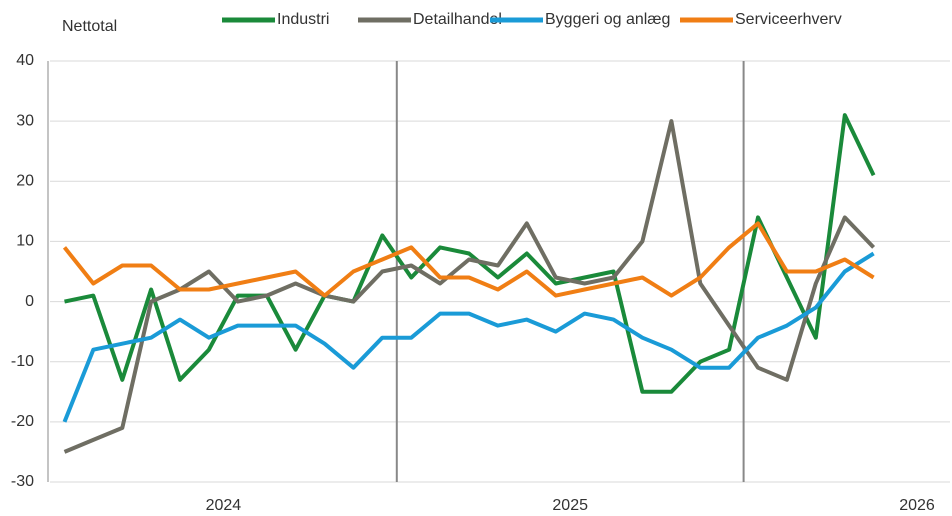 Image resolution: width=952 pixels, height=516 pixels. I want to click on x-group-label: 2026, so click(917, 505).